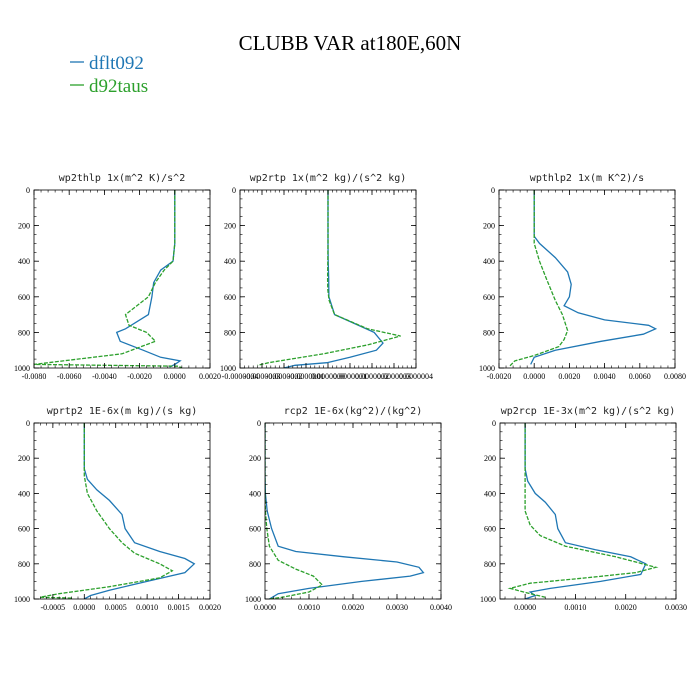 This screenshot has height=700, width=700. I want to click on panel-title: wprtp2 1E-6x(m kg)/(s kg), so click(122, 411).